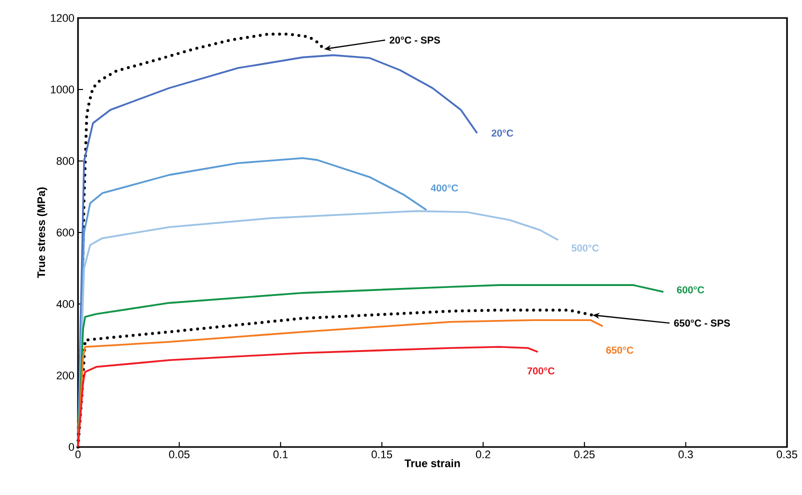 This screenshot has height=495, width=802. I want to click on y-axis-title: True stress (MPa), so click(42, 232).